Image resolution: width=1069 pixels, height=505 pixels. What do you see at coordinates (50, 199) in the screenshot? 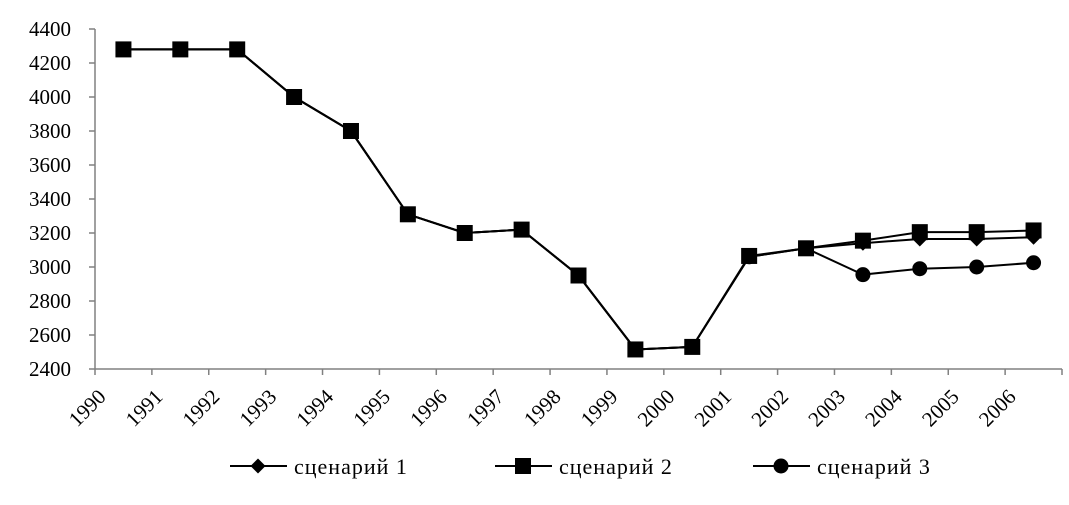
I see `y-tick-label: 3400` at bounding box center [50, 199].